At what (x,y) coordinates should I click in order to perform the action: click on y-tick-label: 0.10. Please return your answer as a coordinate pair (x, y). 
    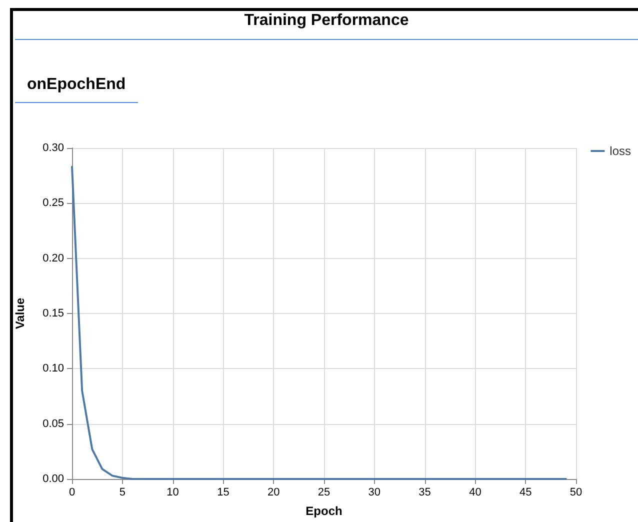
    Looking at the image, I should click on (53, 368).